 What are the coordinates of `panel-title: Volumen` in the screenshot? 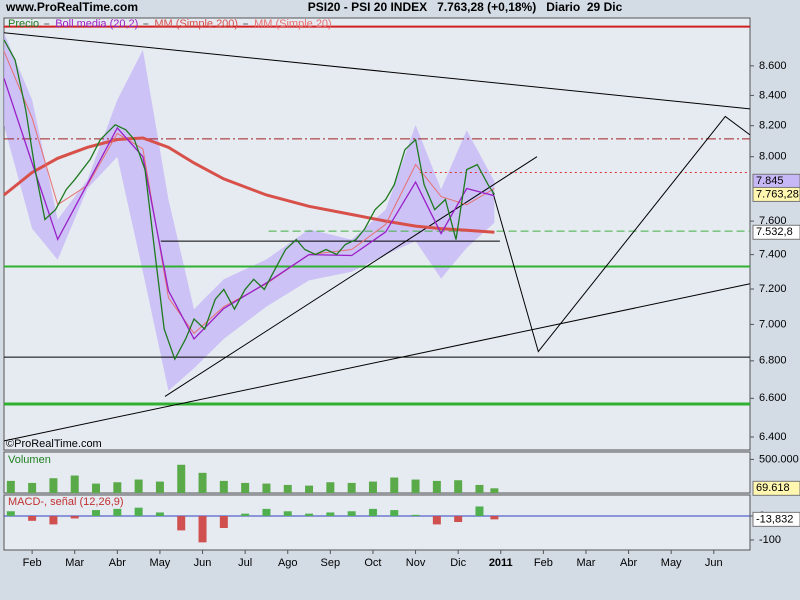 It's located at (29, 460).